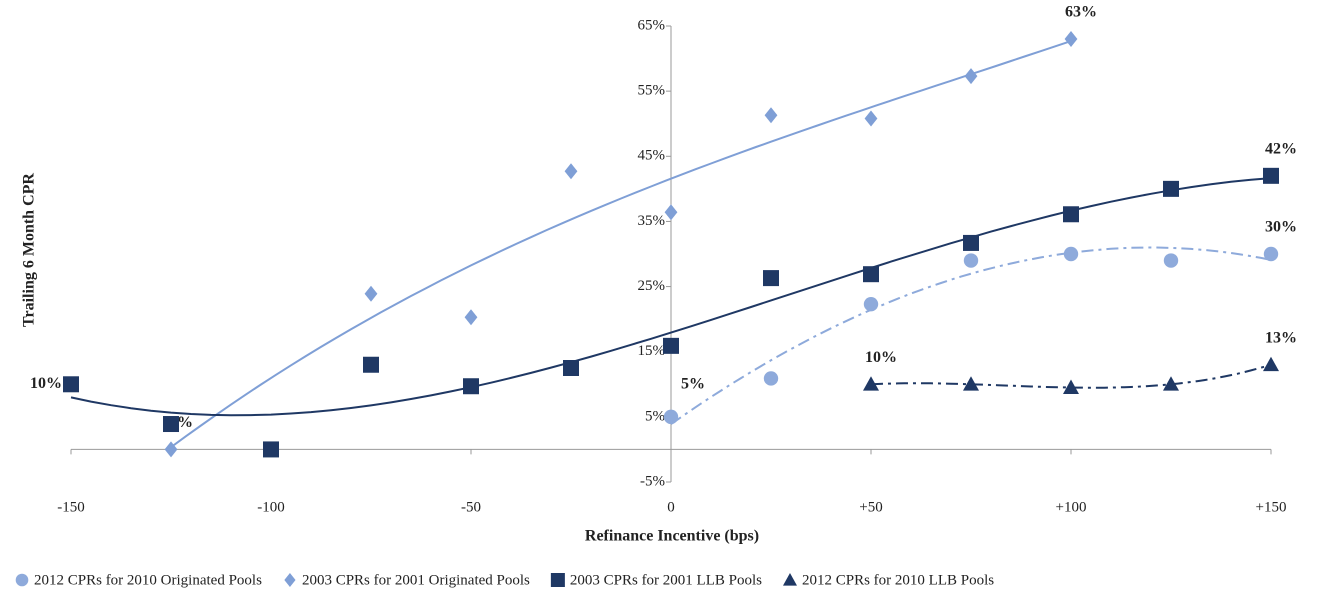 This screenshot has width=1320, height=596. I want to click on x-tick-label: 0, so click(671, 507).